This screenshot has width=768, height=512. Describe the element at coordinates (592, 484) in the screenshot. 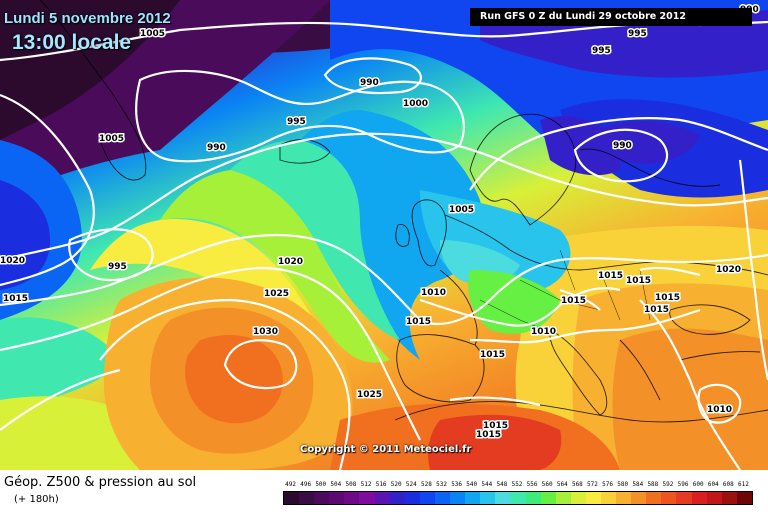

I see `legend-label: 572` at that location.